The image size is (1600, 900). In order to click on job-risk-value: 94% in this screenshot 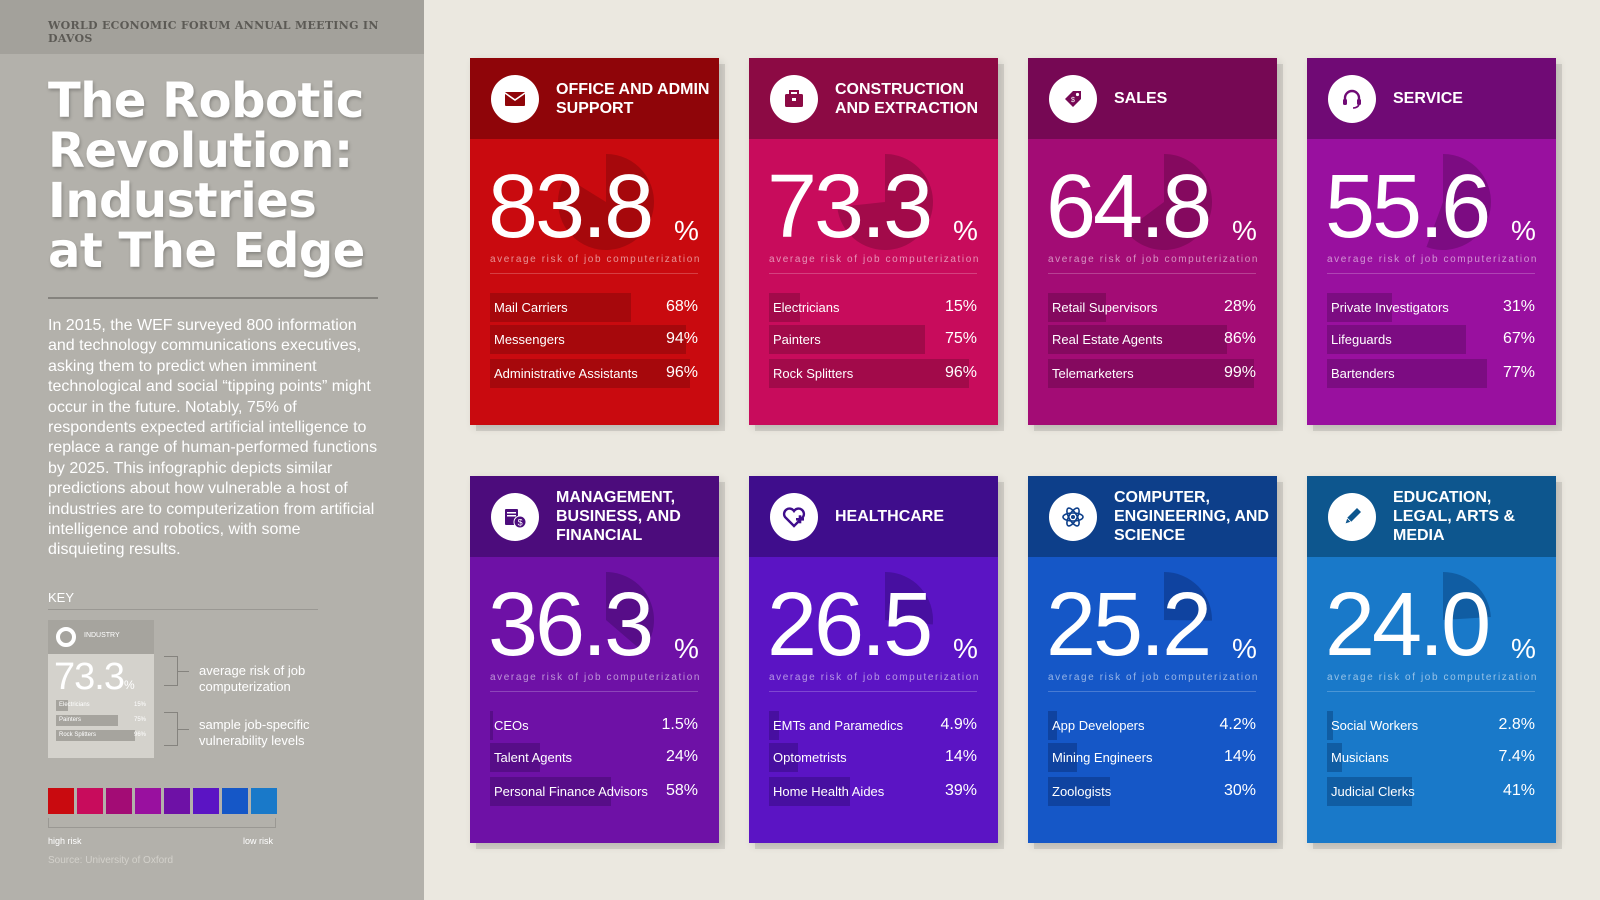, I will do `click(681, 338)`.